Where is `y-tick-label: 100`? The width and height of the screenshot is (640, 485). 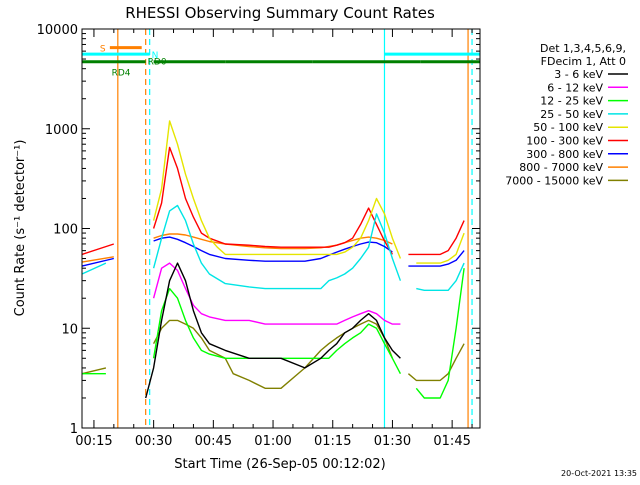
y-tick-label: 100 is located at coordinates (65, 230).